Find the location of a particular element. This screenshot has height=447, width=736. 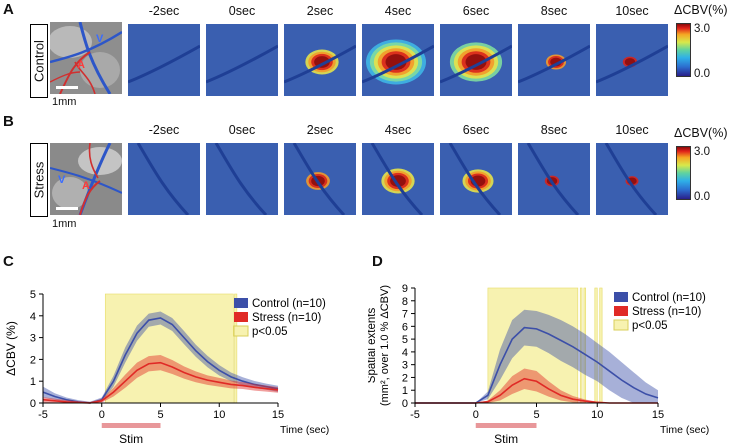

chart-c-legend-label-1: Stress (n=10) is located at coordinates (287, 318).